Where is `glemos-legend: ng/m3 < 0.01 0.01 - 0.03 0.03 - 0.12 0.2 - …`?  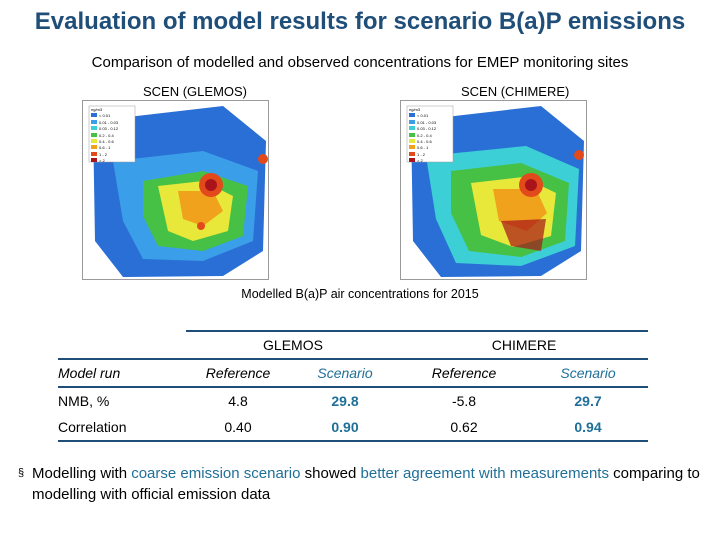
glemos-legend: ng/m3 < 0.01 0.01 - 0.03 0.03 - 0.12 0.2 - … is located at coordinates (104, 136).